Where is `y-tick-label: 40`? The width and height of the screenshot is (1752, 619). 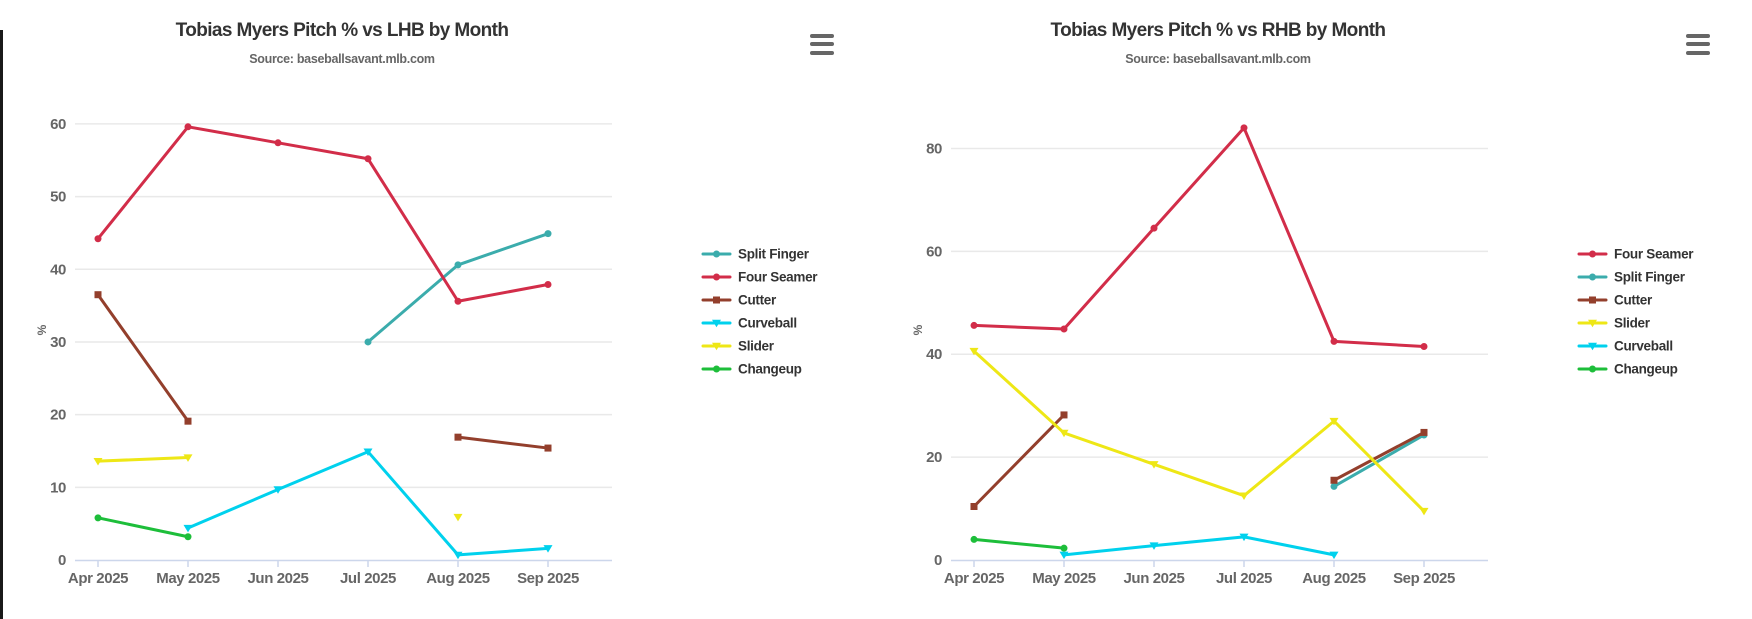
y-tick-label: 40 is located at coordinates (934, 354).